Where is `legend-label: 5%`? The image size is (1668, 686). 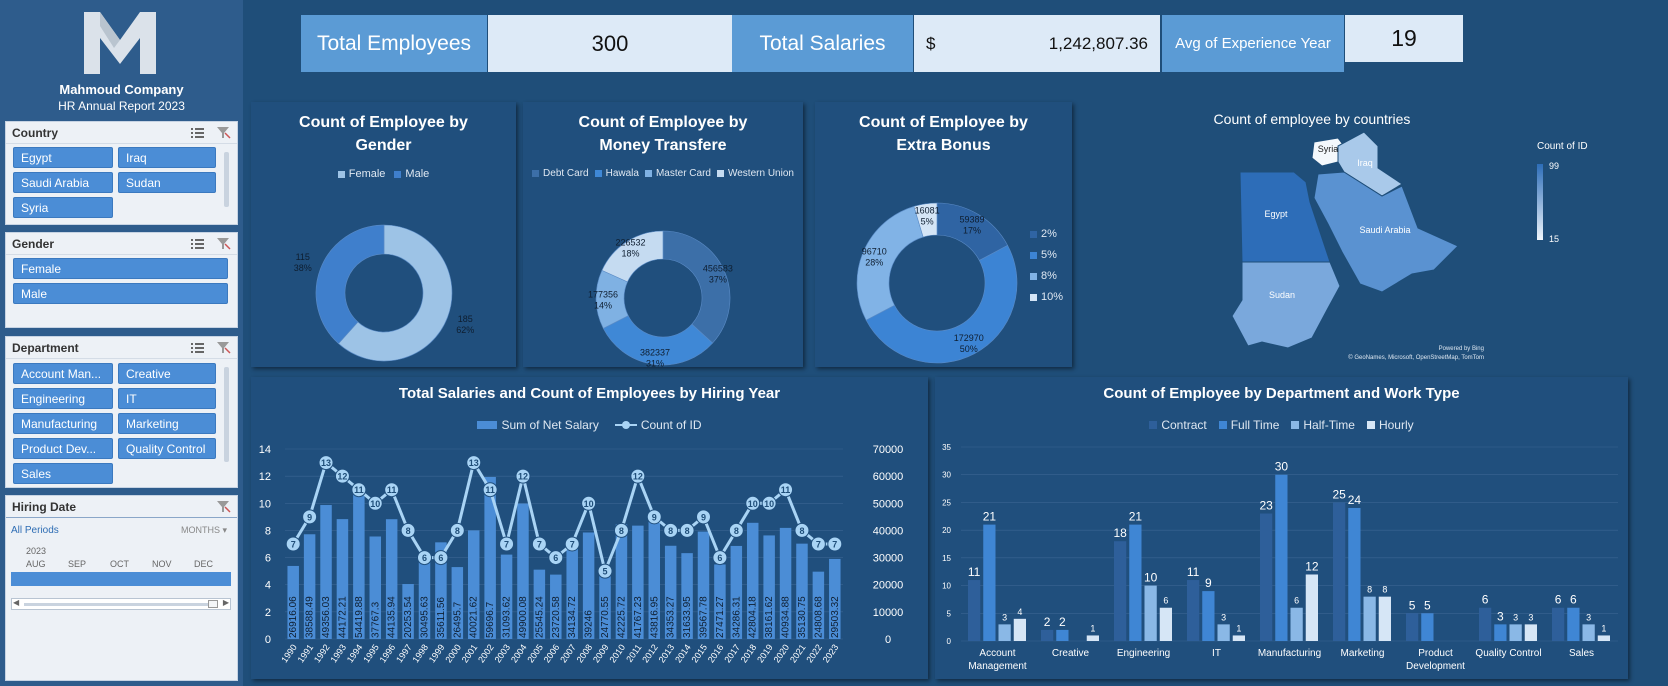
legend-label: 5% is located at coordinates (1049, 255).